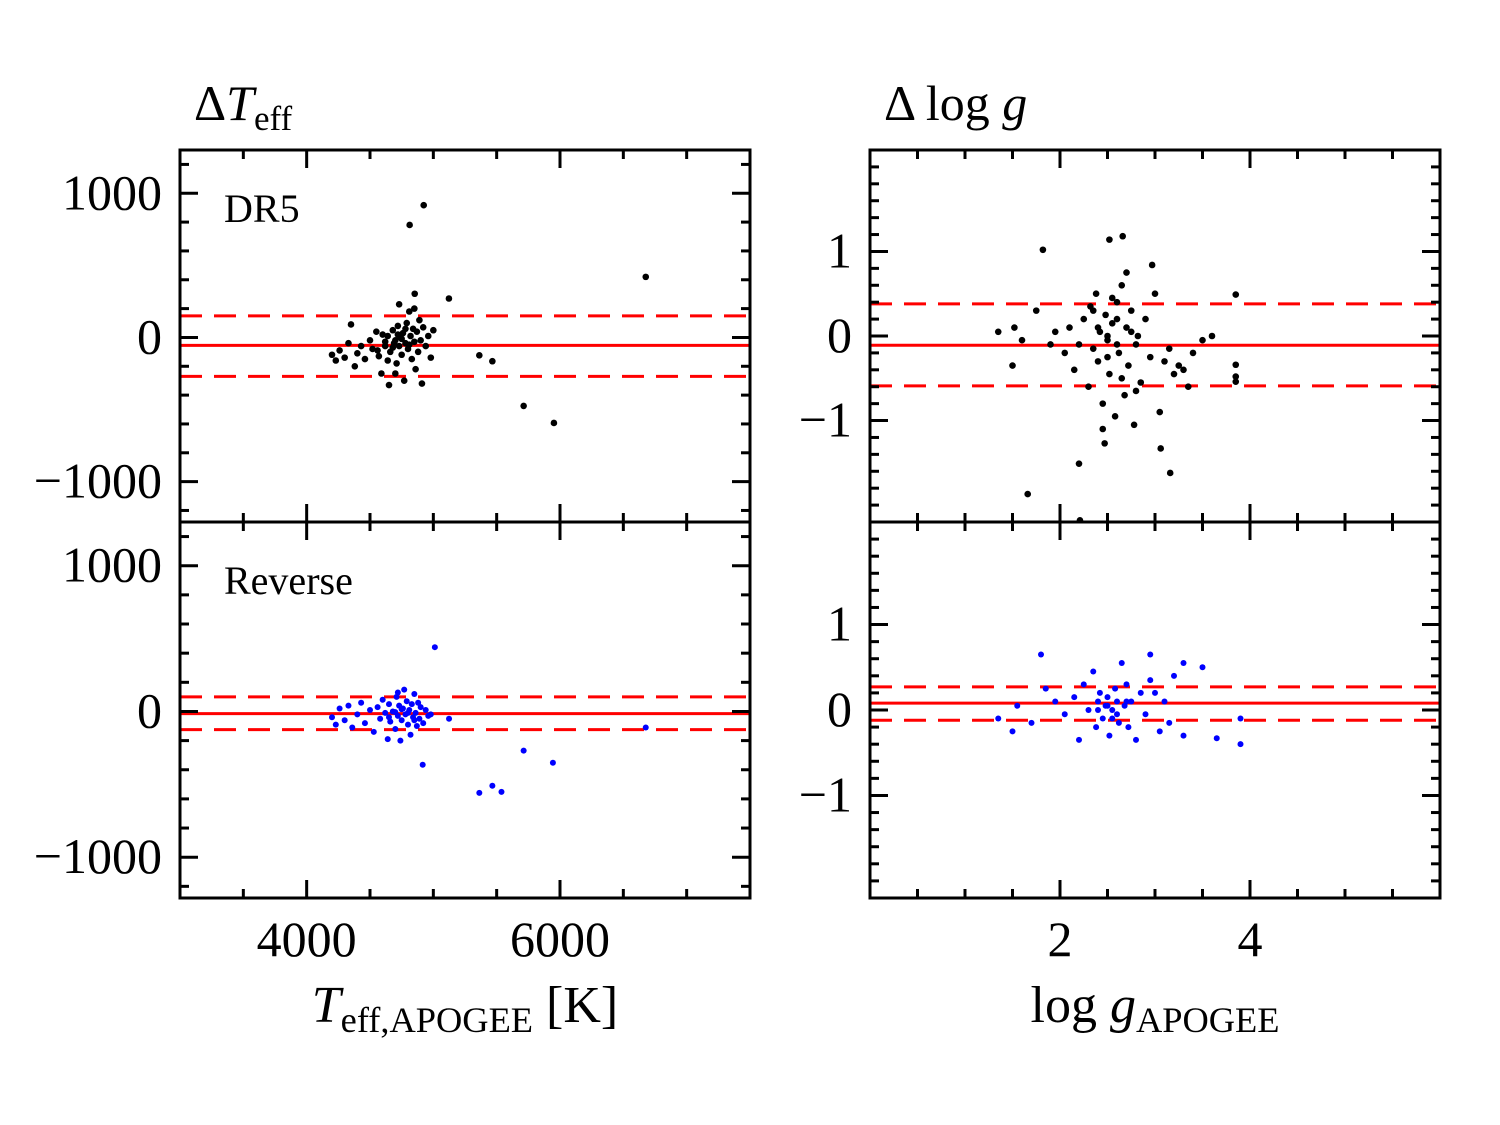  What do you see at coordinates (437, 1020) in the screenshot?
I see `label-part: eff,APOGEE` at bounding box center [437, 1020].